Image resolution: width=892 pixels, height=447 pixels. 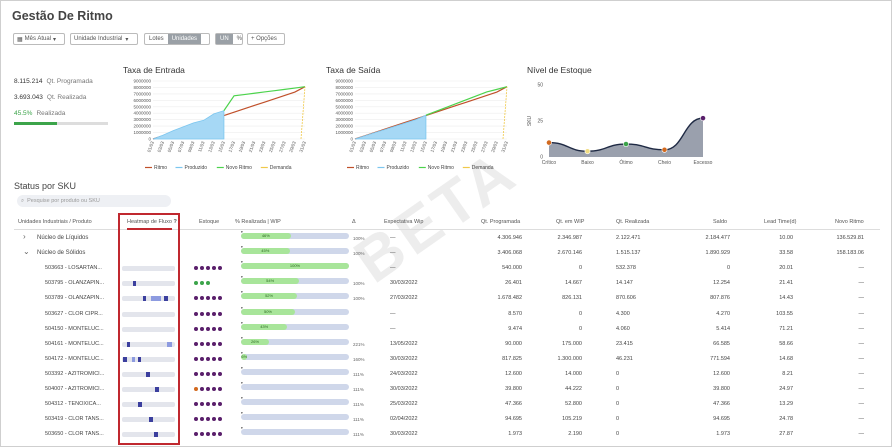 I want to click on col-exp: Expectativa Wip, so click(x=404, y=222).